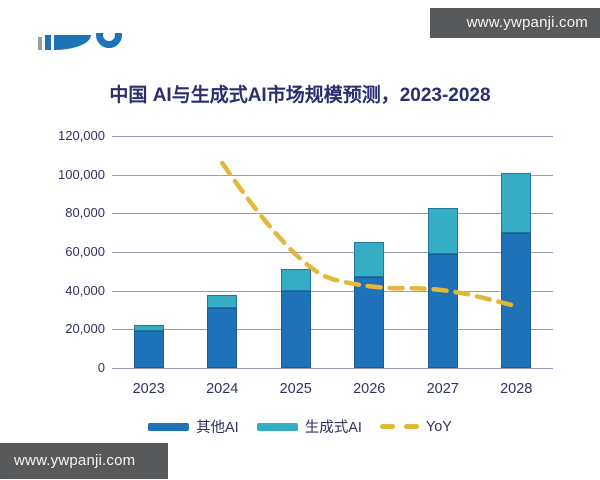 This screenshot has width=600, height=480. I want to click on brand-logo-fragment-icon, so click(80, 41).